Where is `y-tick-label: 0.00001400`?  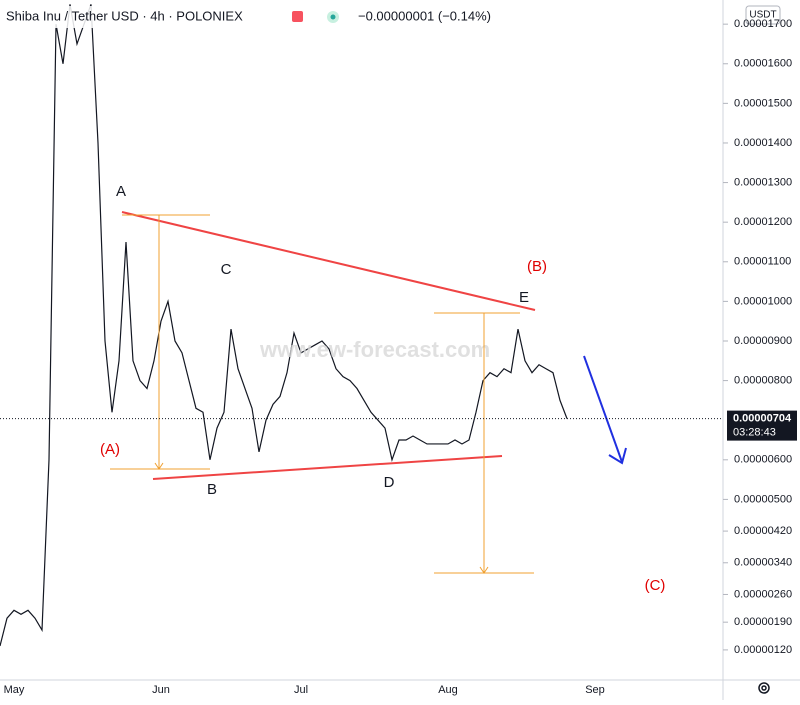
y-tick-label: 0.00001400 is located at coordinates (763, 143).